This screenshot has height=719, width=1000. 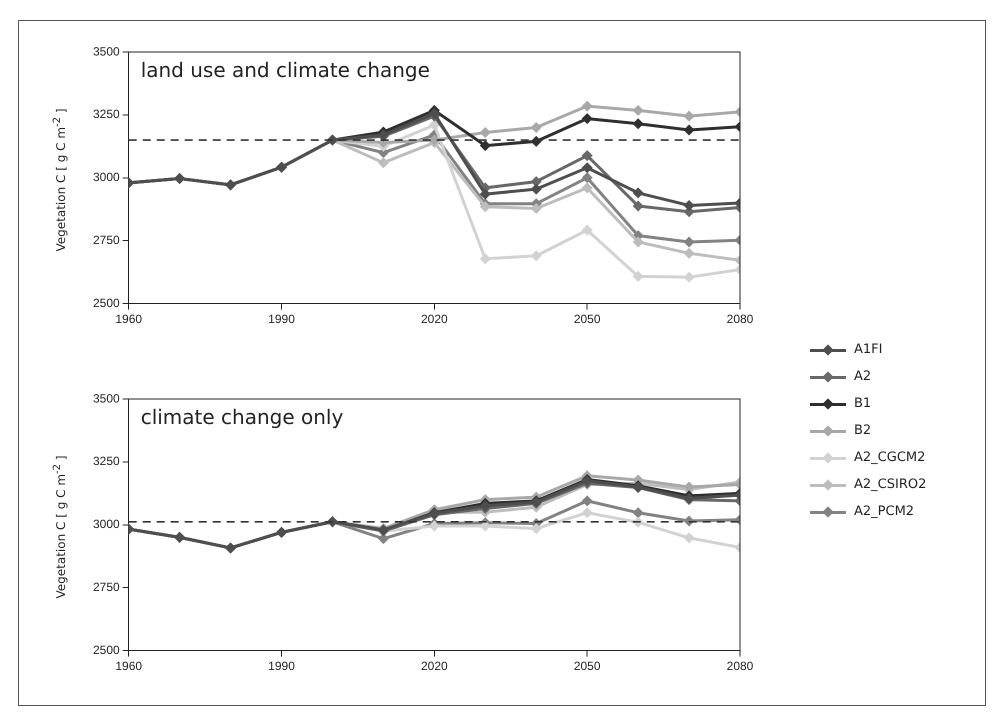 What do you see at coordinates (242, 417) in the screenshot?
I see `chart-title: climate change only` at bounding box center [242, 417].